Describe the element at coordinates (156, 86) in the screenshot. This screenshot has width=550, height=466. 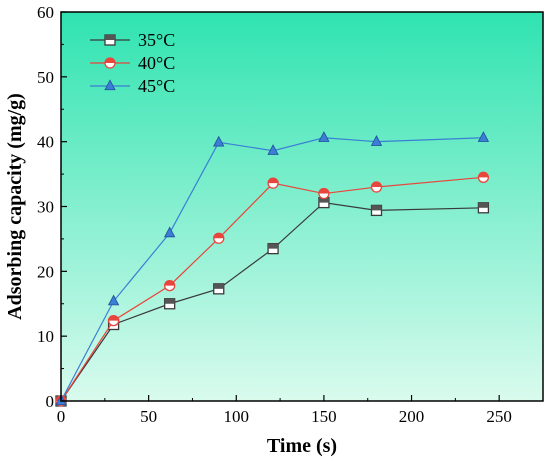
I see `legend-label: 45°C` at that location.